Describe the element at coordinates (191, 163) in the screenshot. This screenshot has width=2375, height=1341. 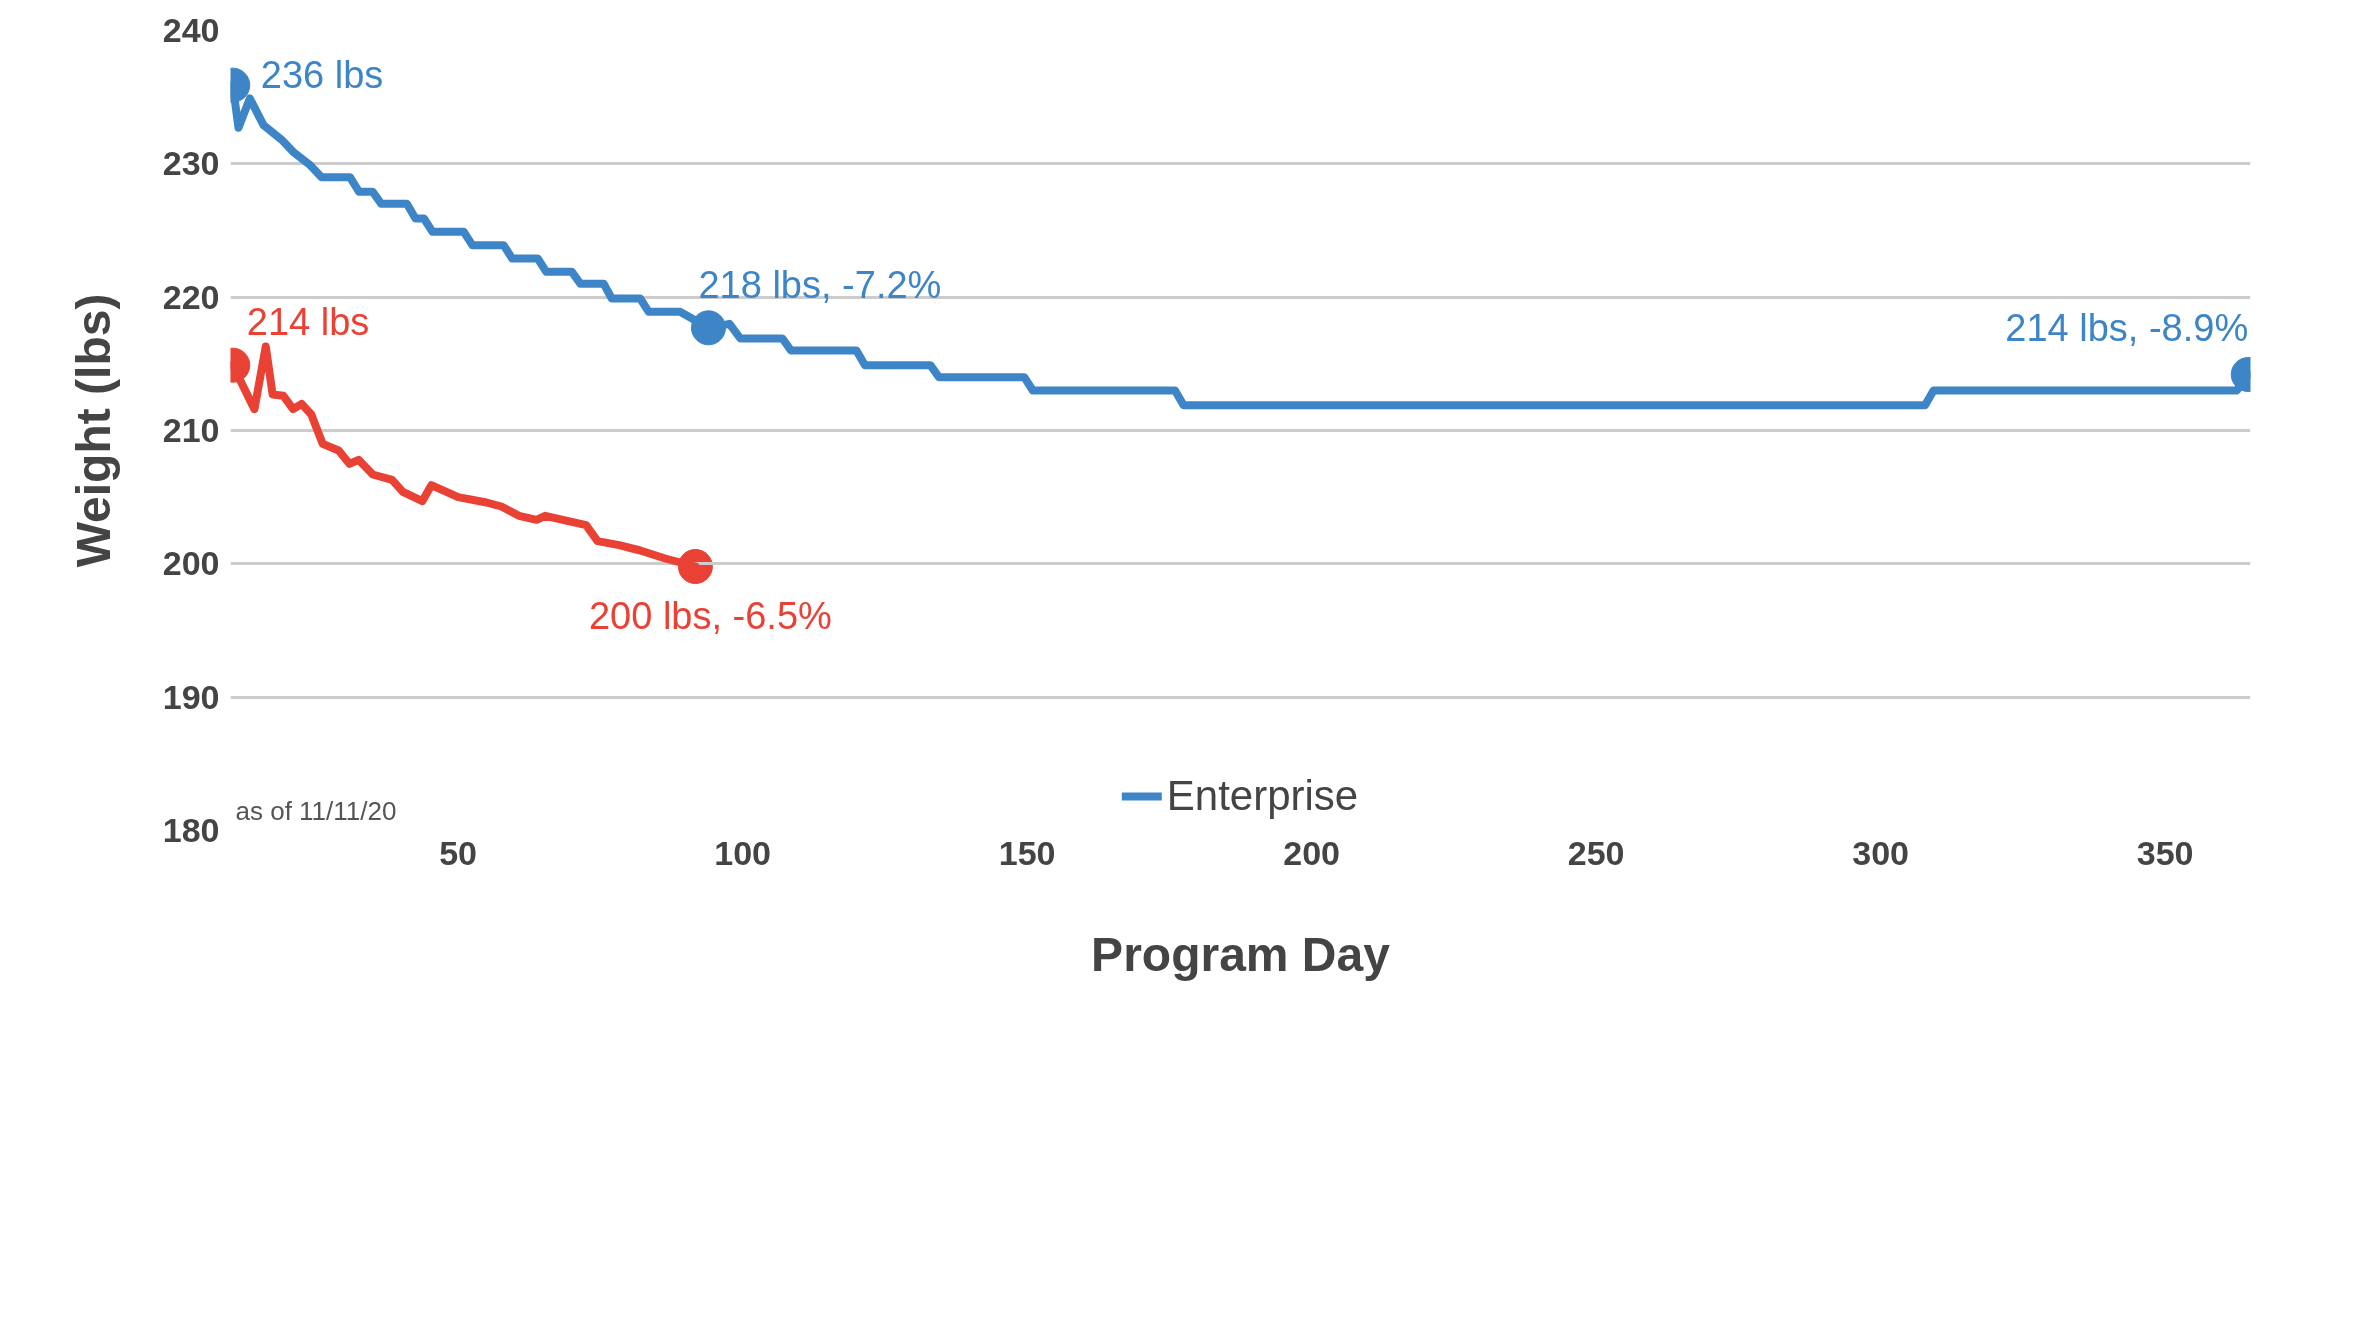
I see `y-tick-label: 230` at that location.